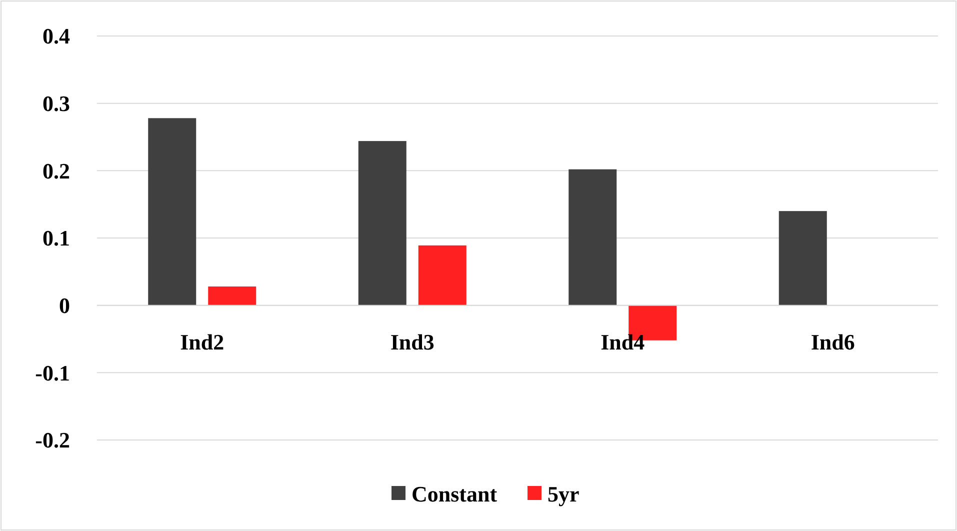 The width and height of the screenshot is (957, 531). Describe the element at coordinates (832, 341) in the screenshot. I see `x-tick-label: Ind6` at that location.